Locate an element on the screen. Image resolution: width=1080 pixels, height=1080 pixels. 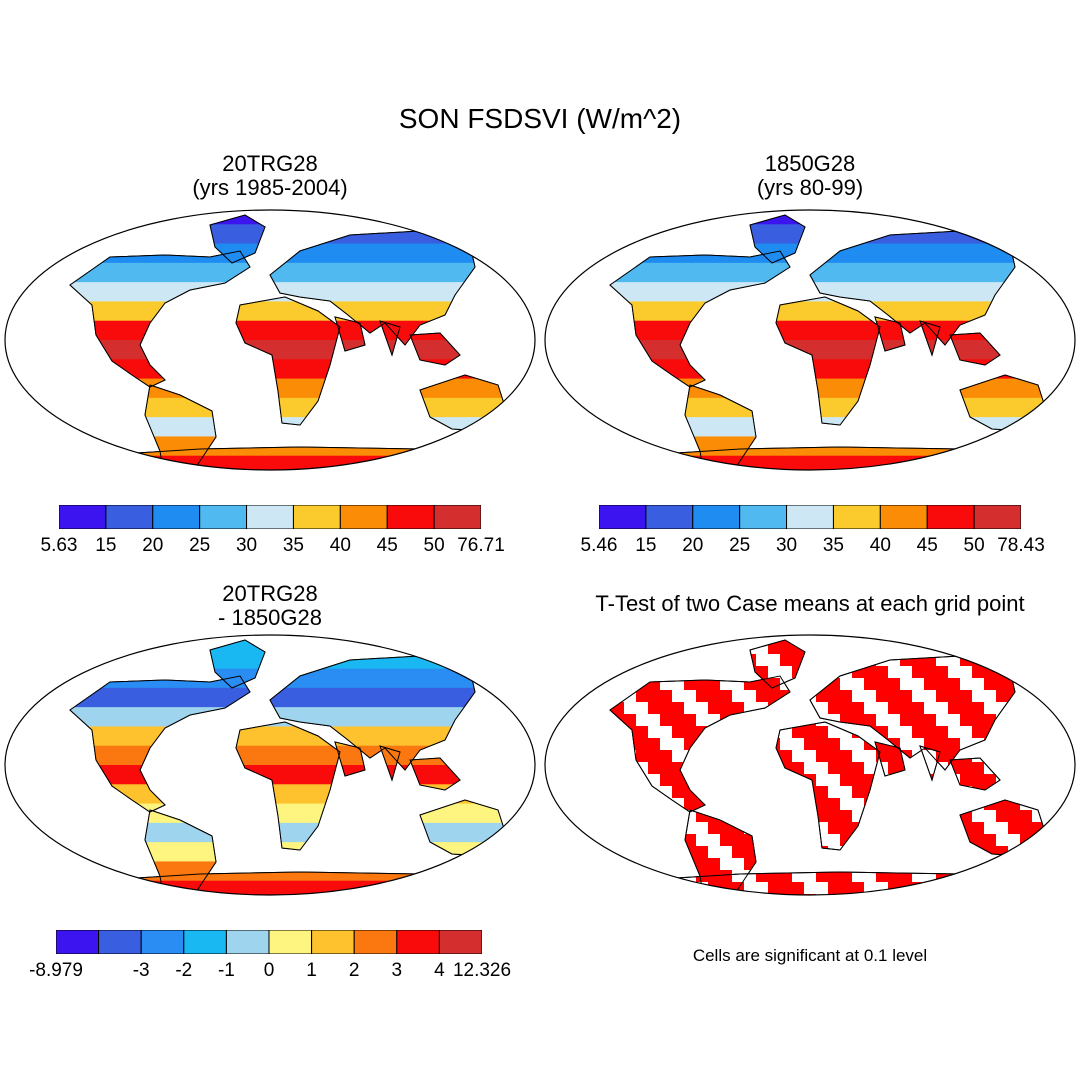
panel-title-case2: 1850G28 (yrs 80-99) is located at coordinates (810, 176).